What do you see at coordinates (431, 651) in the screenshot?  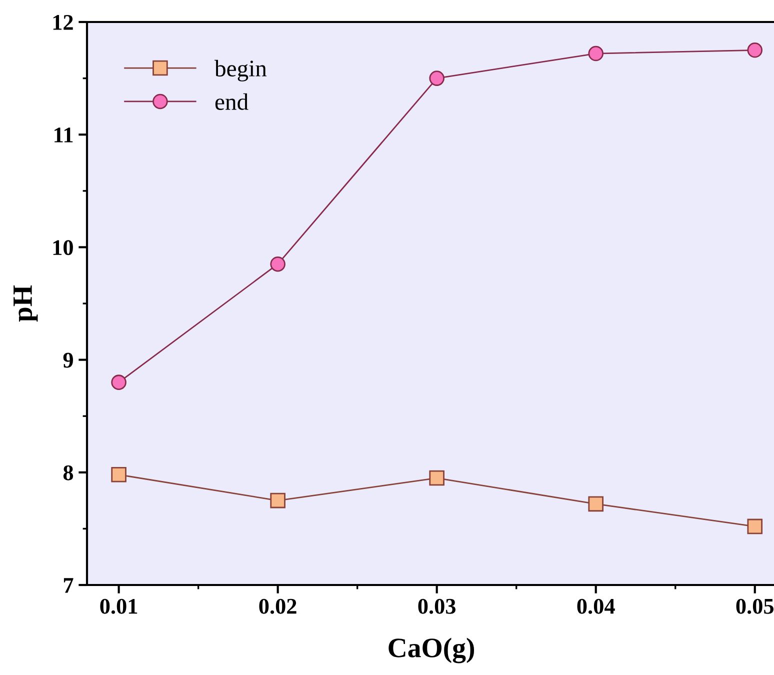 I see `x-axis-title: CaO(g)` at bounding box center [431, 651].